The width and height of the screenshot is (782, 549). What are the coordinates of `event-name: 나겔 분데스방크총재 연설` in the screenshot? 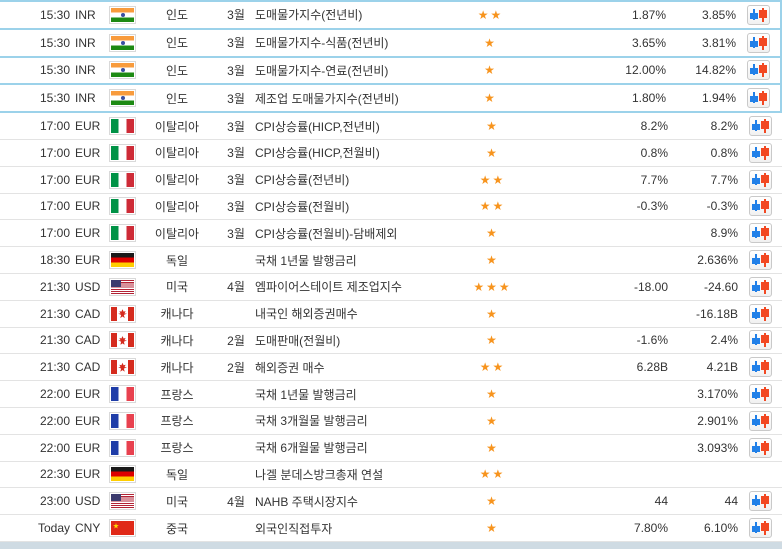 It's located at (319, 474).